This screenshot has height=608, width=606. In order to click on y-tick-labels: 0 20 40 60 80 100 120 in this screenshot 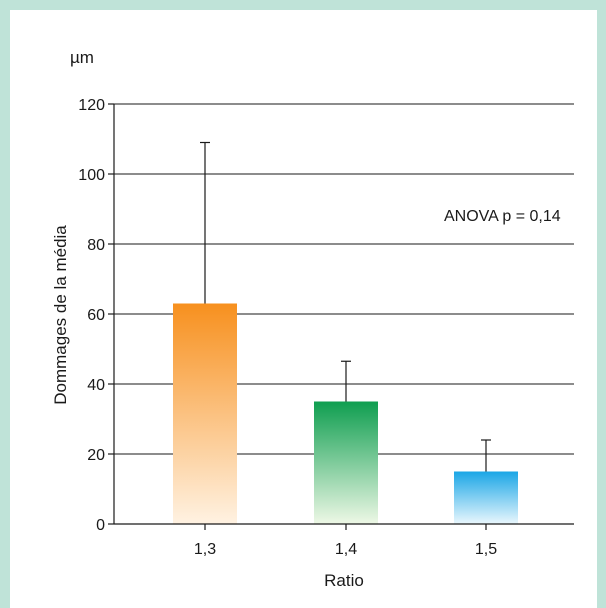, I will do `click(91, 315)`.